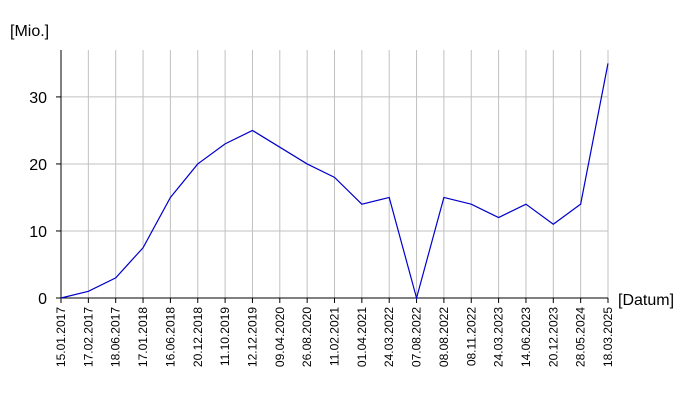 This screenshot has width=700, height=400. I want to click on x-tick-label: 08.11.2022, so click(471, 336).